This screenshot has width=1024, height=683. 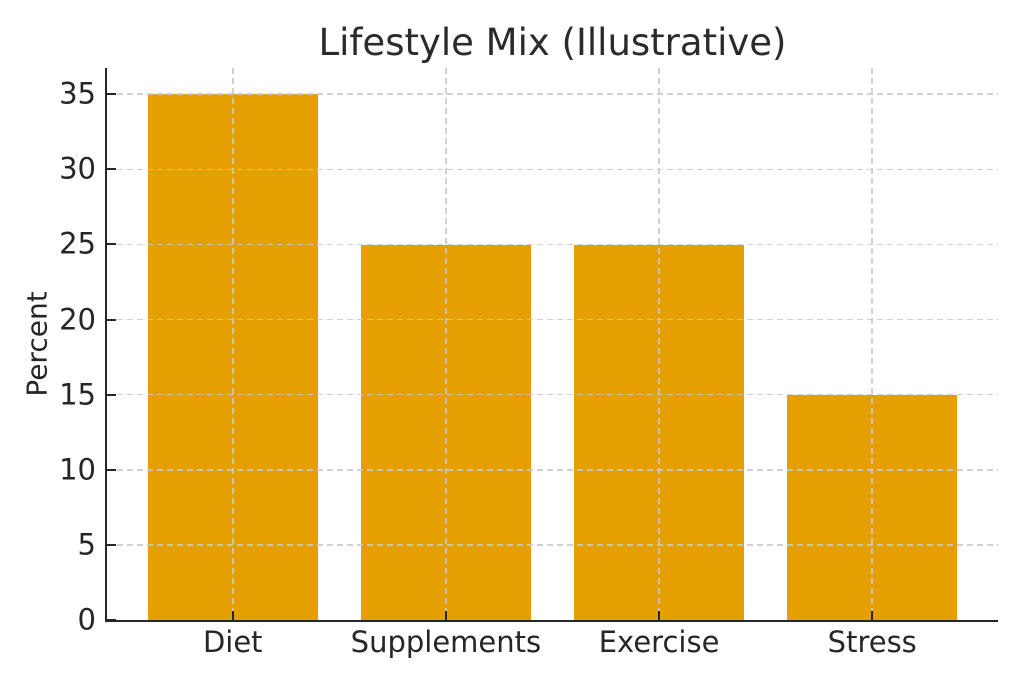 What do you see at coordinates (552, 42) in the screenshot?
I see `chart-title: Lifestyle Mix (Illustrative)` at bounding box center [552, 42].